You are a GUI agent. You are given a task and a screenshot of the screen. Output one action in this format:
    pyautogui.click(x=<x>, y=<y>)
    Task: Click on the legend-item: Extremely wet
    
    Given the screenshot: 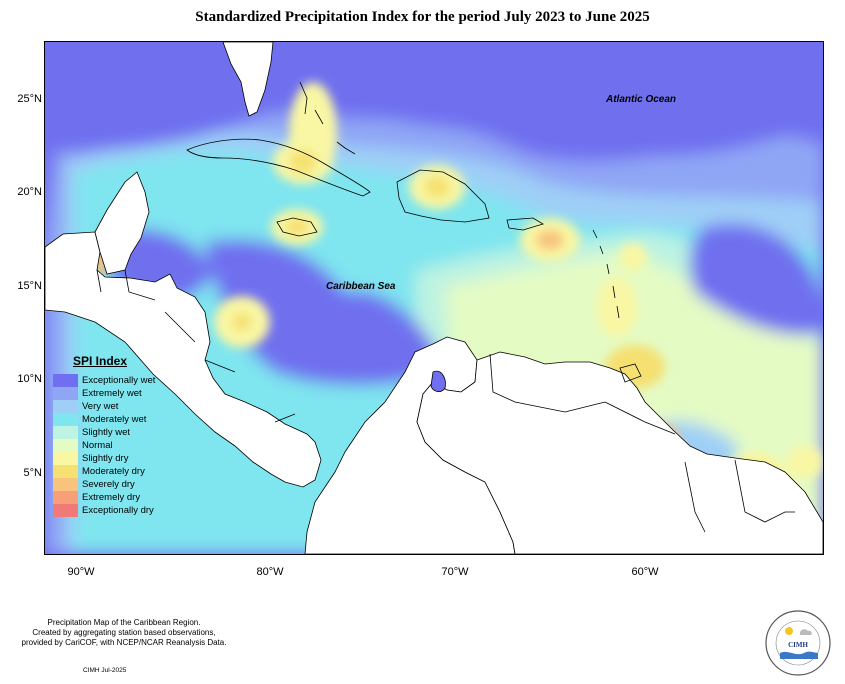 What is the action you would take?
    pyautogui.click(x=104, y=393)
    